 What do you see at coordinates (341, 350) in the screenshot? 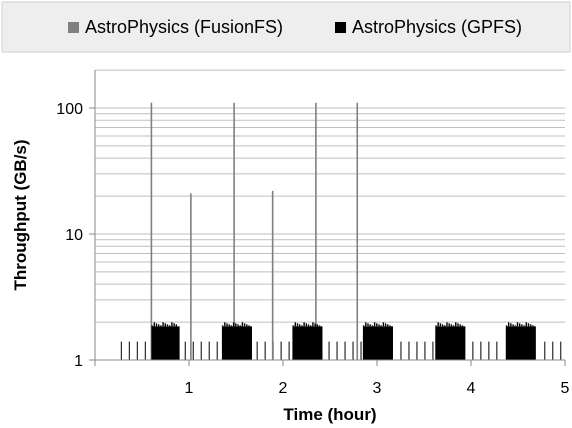
I see `gpfs-background-pulses` at bounding box center [341, 350].